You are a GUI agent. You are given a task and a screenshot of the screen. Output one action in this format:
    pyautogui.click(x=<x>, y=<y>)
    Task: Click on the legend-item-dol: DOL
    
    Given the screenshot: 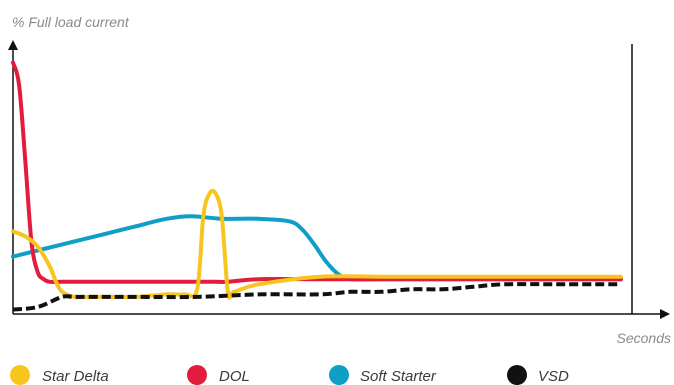 What is the action you would take?
    pyautogui.click(x=218, y=375)
    